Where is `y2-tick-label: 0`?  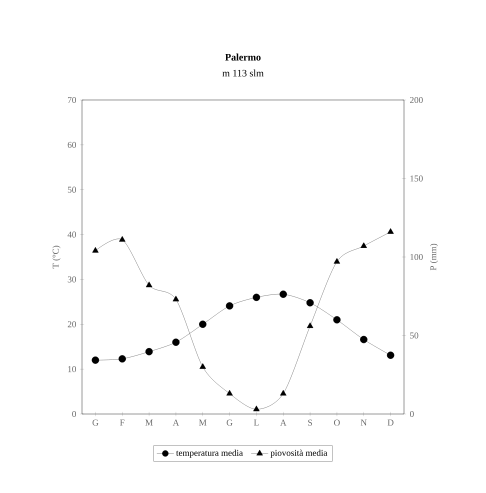 y2-tick-label: 0 is located at coordinates (412, 414).